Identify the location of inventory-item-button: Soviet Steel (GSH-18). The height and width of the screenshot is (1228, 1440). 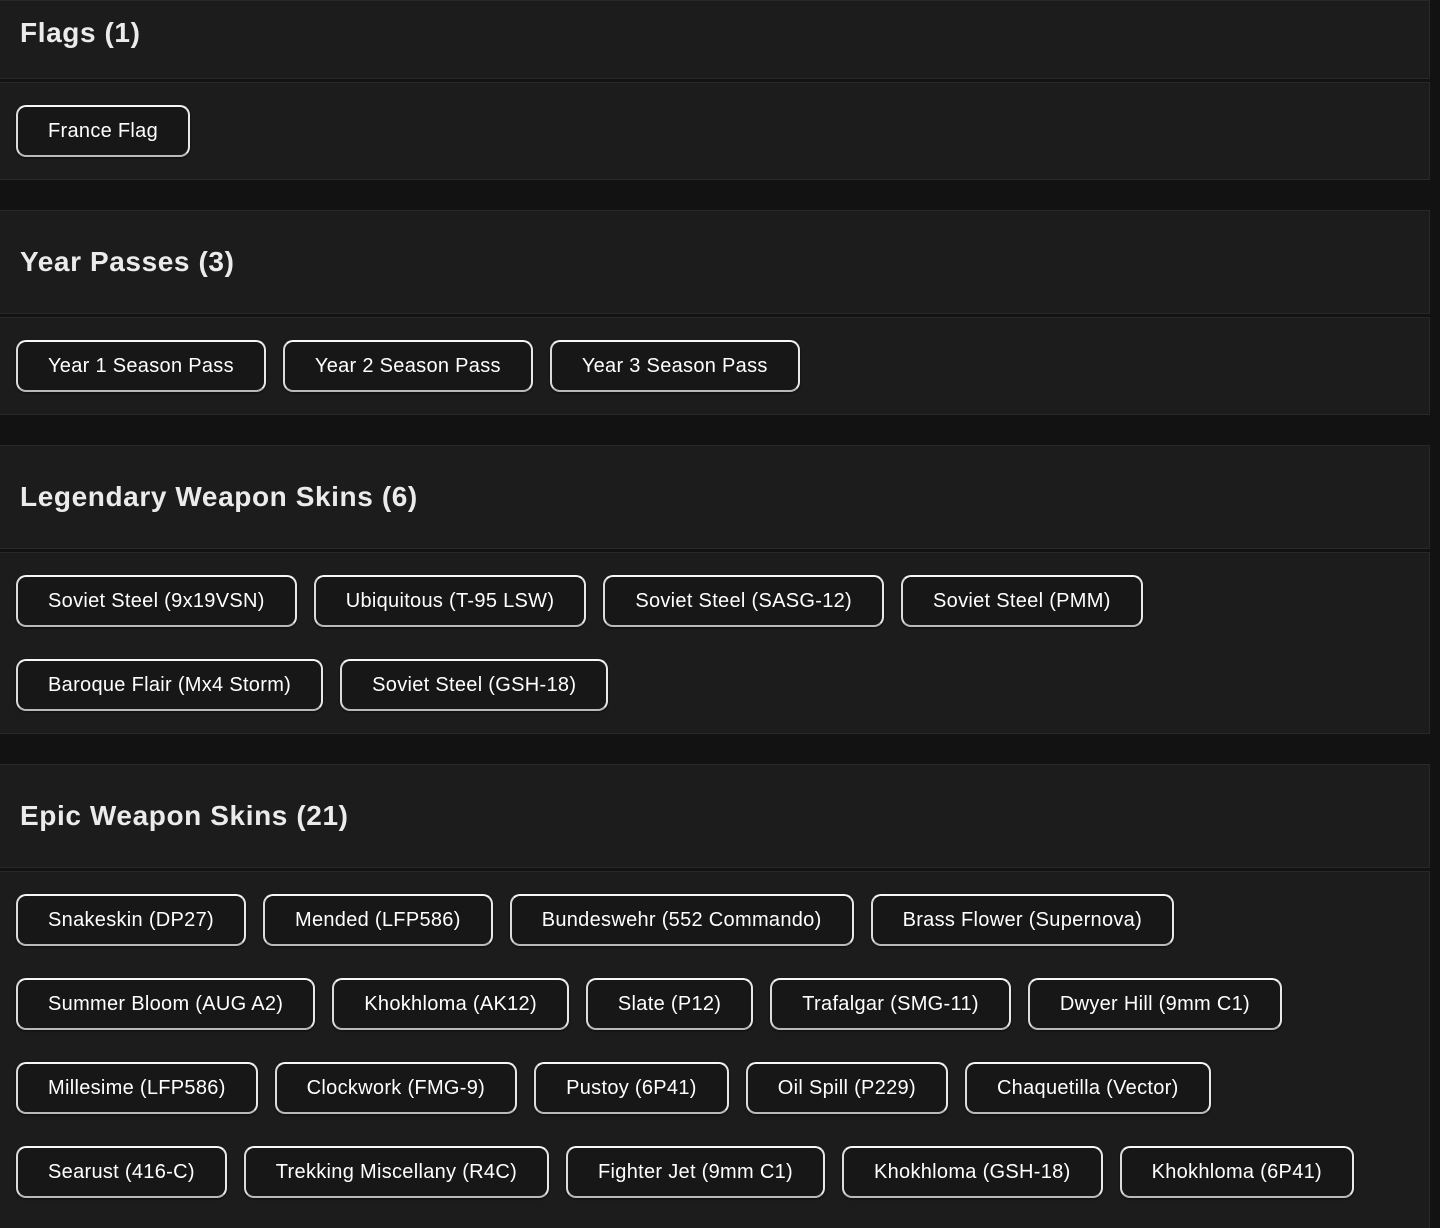
(474, 685).